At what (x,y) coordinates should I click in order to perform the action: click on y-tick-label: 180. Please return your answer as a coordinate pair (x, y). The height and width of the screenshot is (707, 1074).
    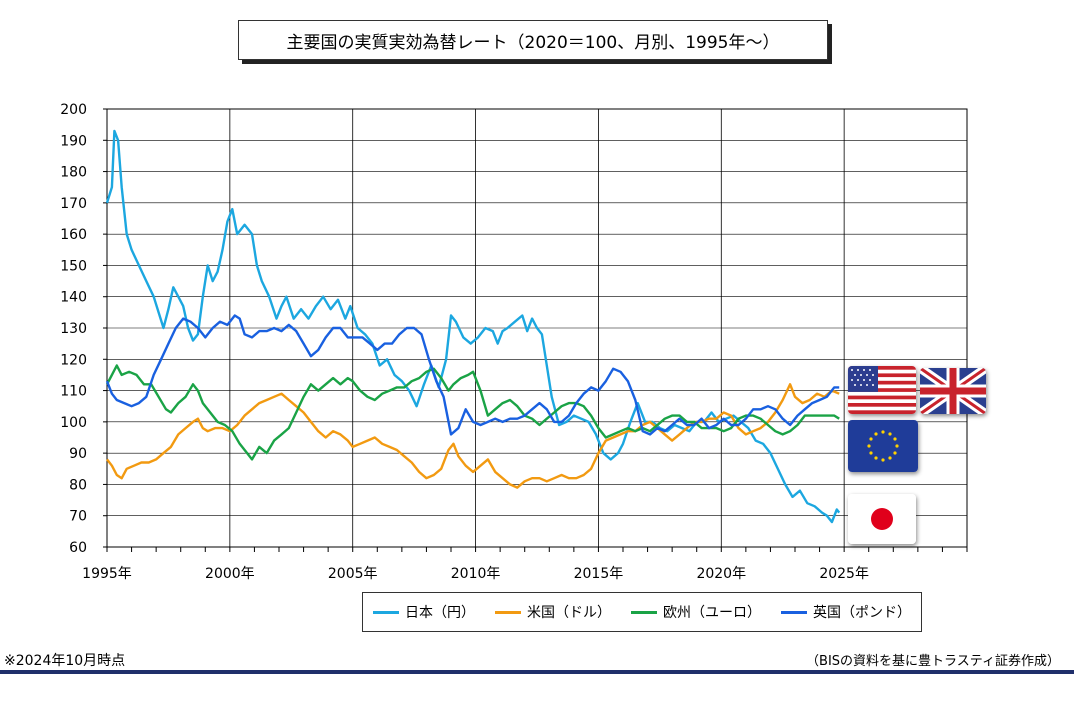
    Looking at the image, I should click on (73, 173).